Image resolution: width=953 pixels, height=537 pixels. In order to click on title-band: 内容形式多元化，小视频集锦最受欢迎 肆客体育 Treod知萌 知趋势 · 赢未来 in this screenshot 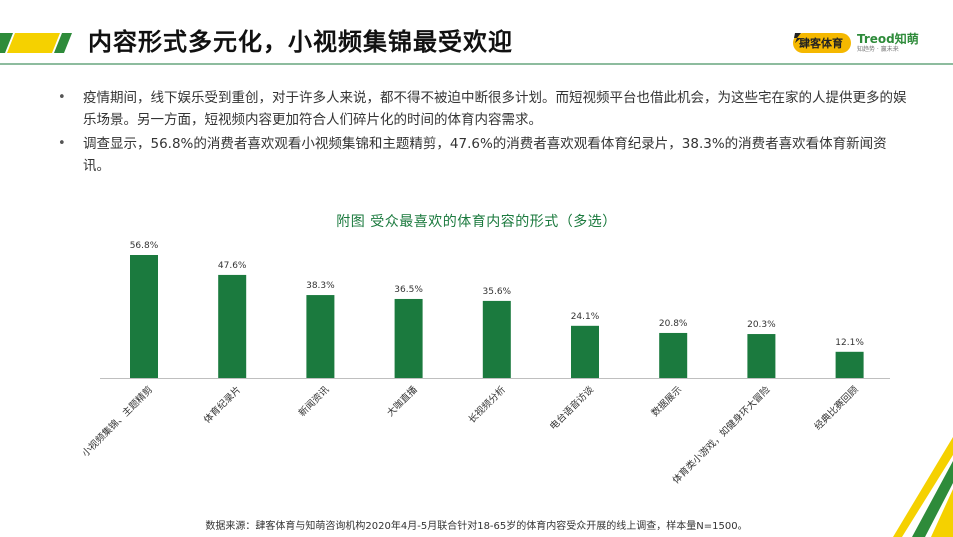, I will do `click(476, 34)`.